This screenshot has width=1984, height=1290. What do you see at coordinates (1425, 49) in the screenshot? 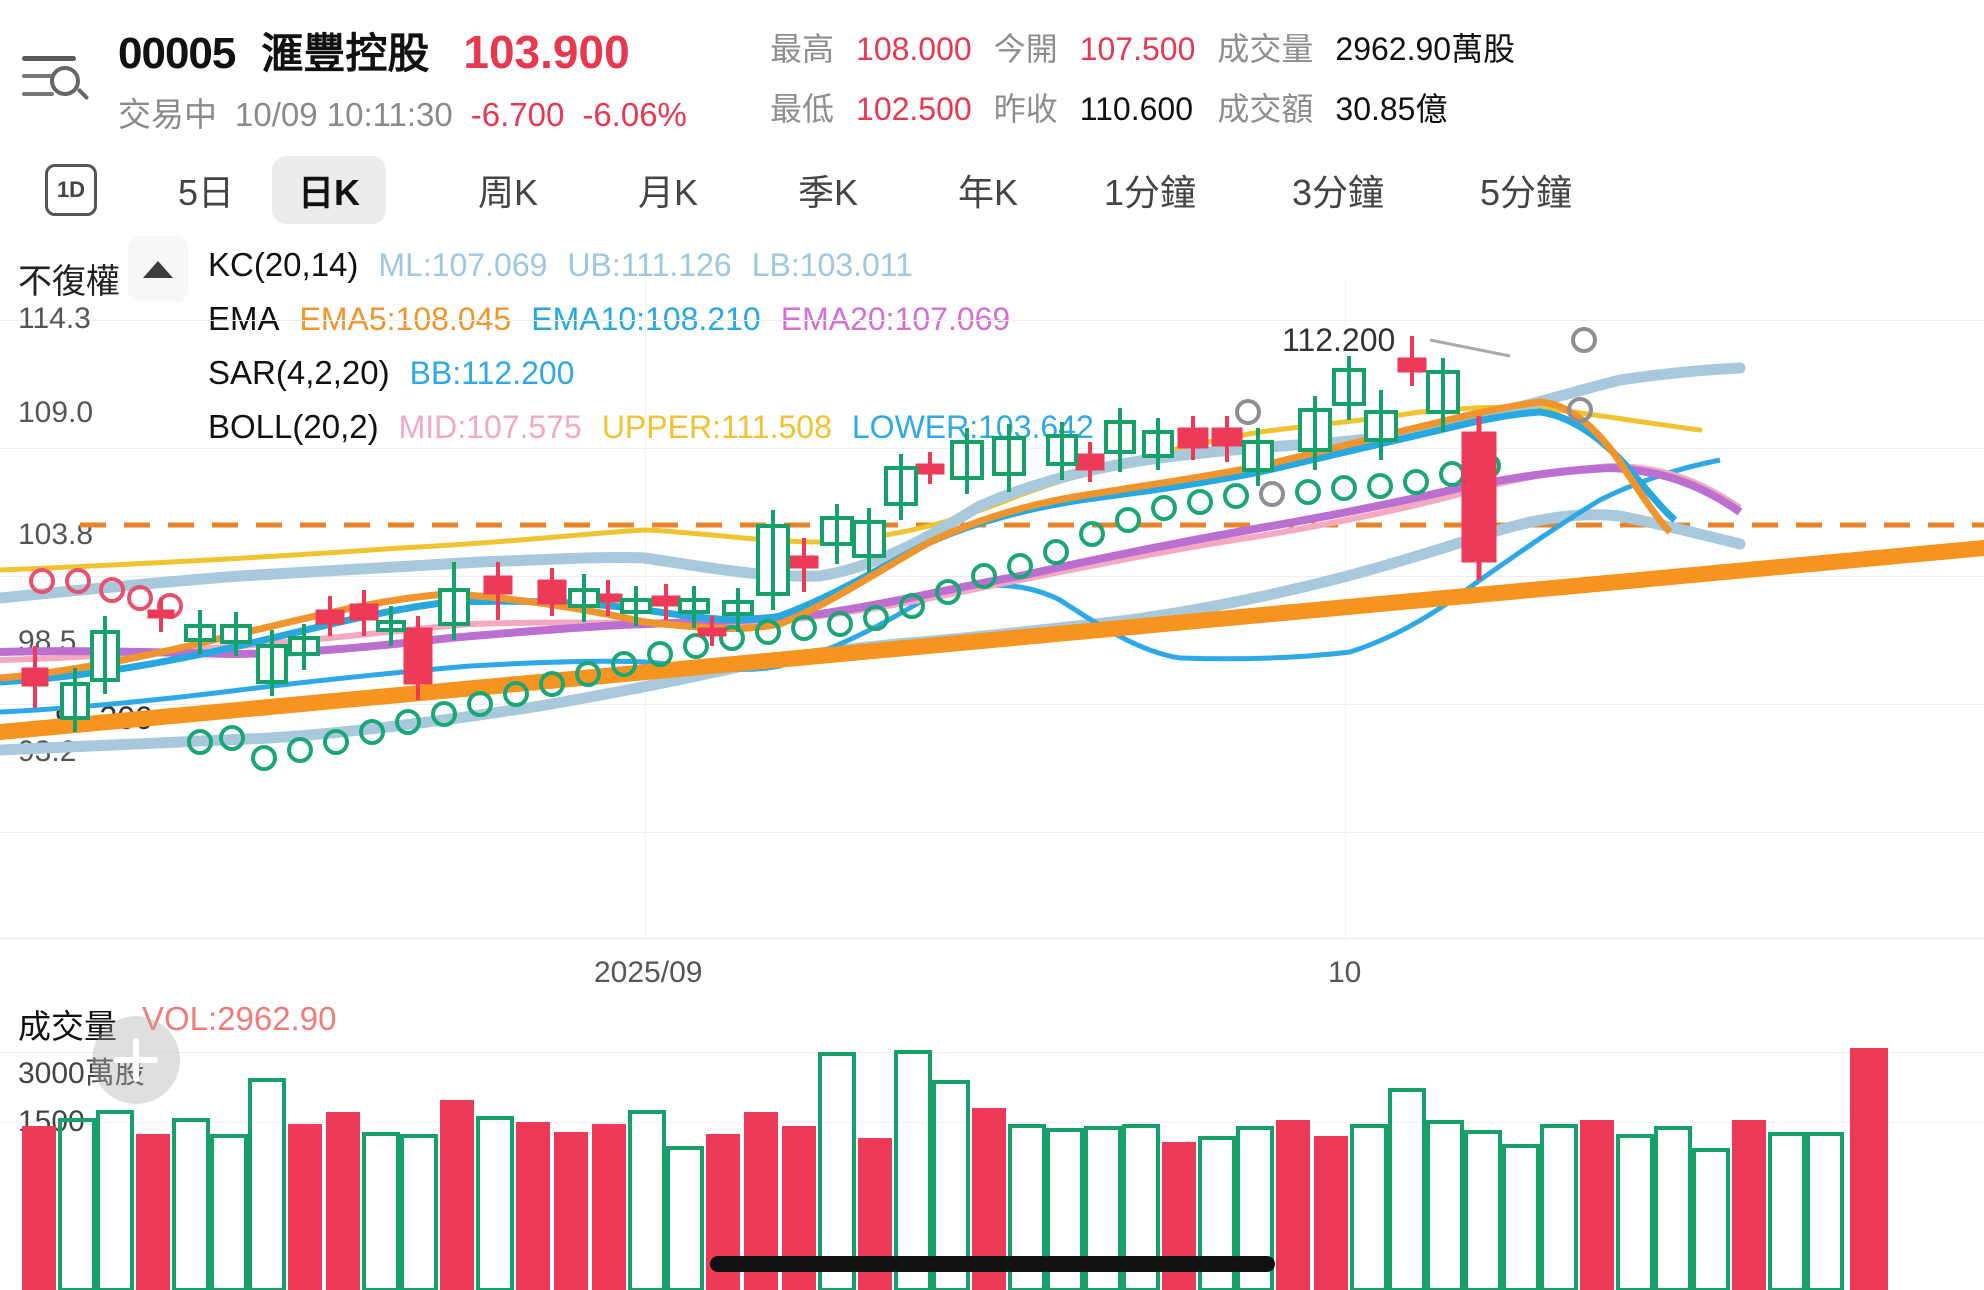
I see `stat-value-volume: 2962.90萬股` at bounding box center [1425, 49].